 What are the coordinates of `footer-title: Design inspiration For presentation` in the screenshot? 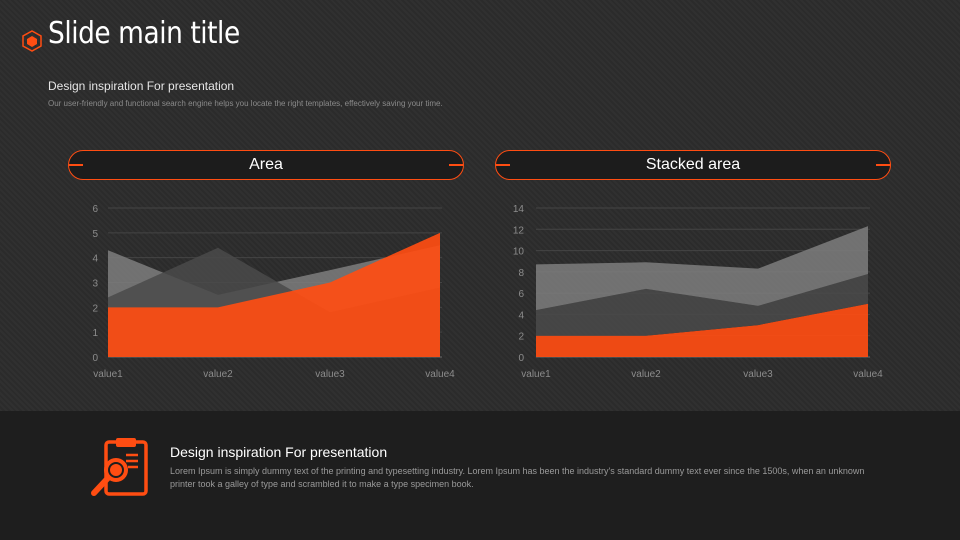 It's located at (279, 452).